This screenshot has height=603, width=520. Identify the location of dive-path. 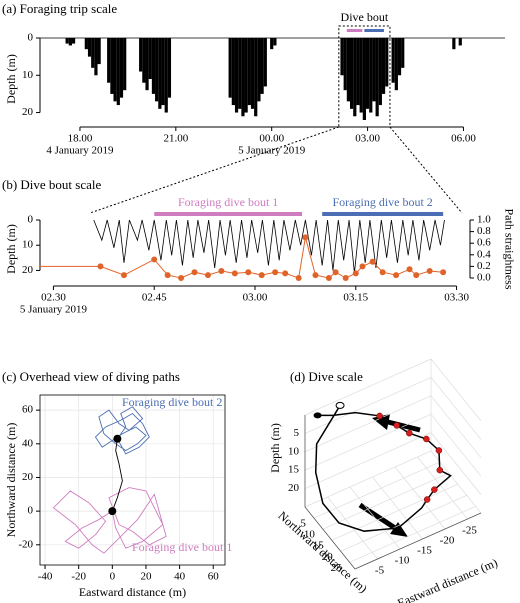
(383, 468).